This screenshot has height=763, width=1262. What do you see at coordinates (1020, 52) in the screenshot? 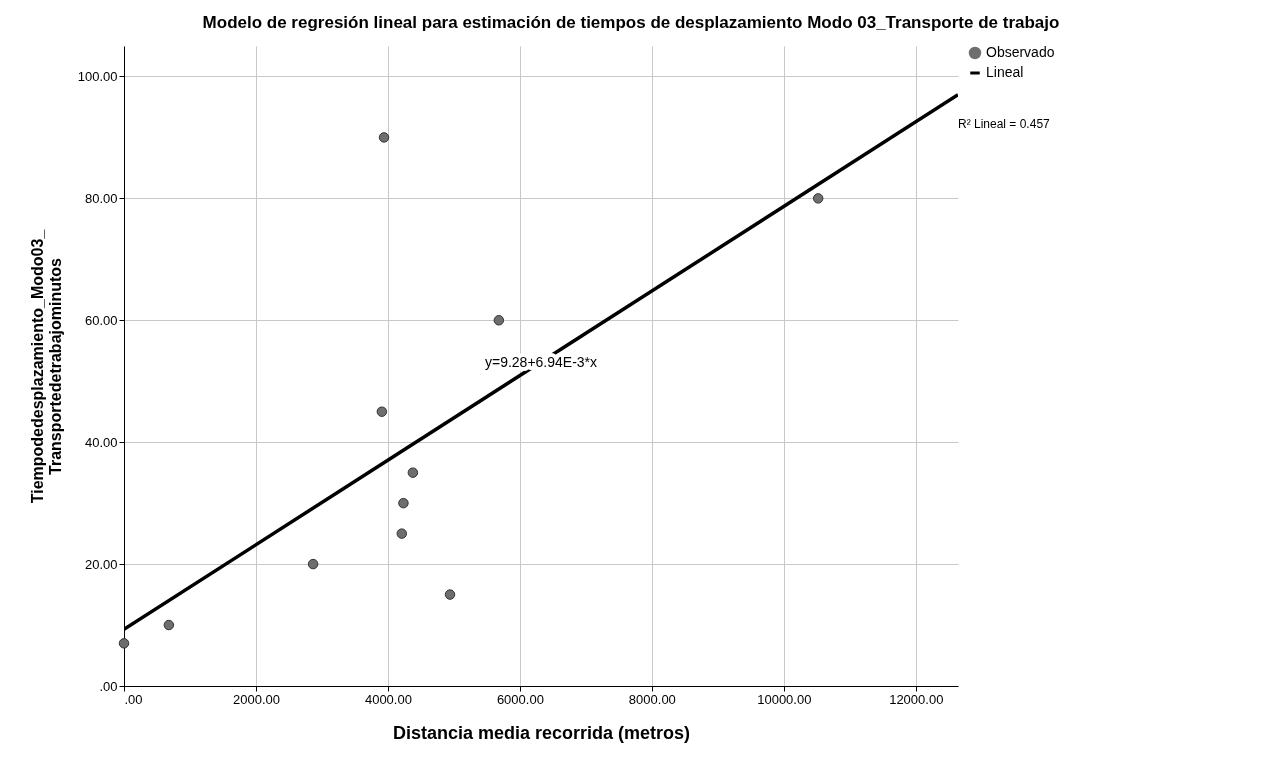
I see `legend-label: Observado` at bounding box center [1020, 52].